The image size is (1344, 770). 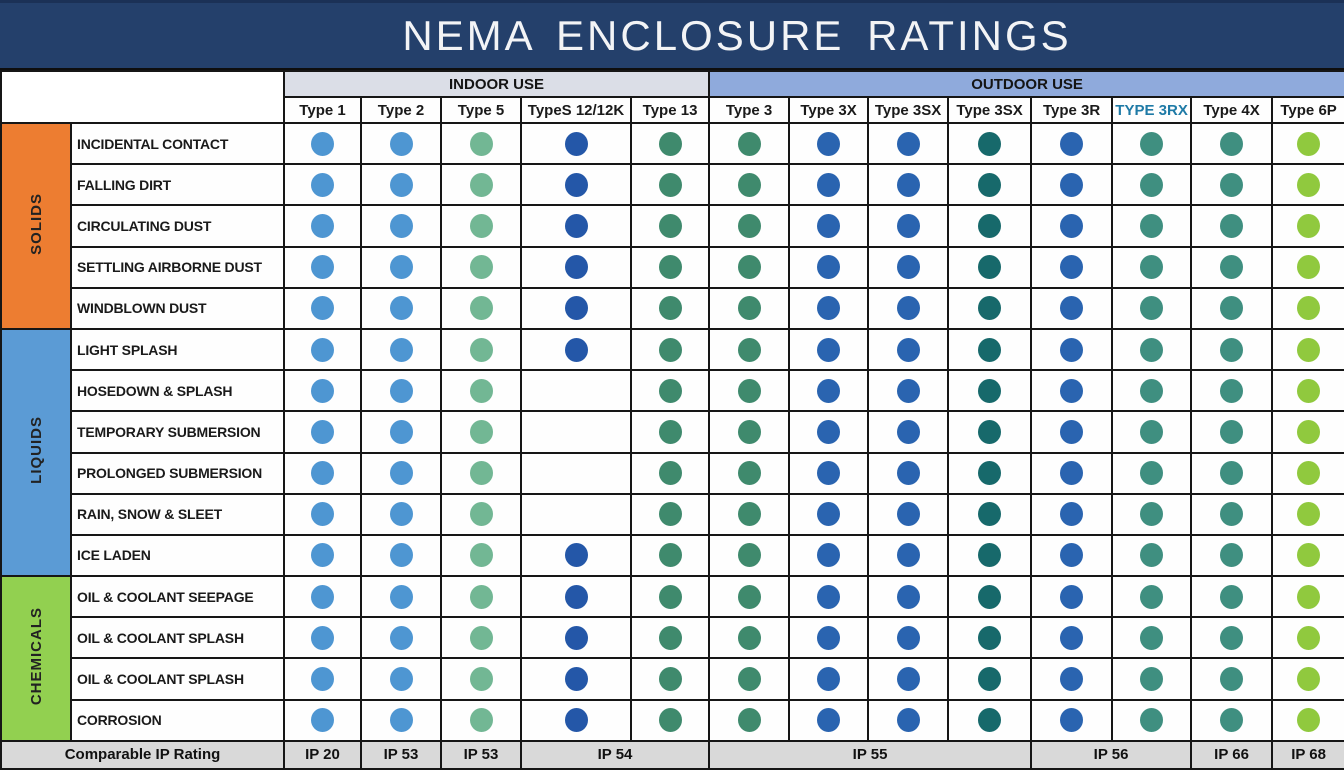 I want to click on category-label: SOLIDS, so click(x=36, y=223).